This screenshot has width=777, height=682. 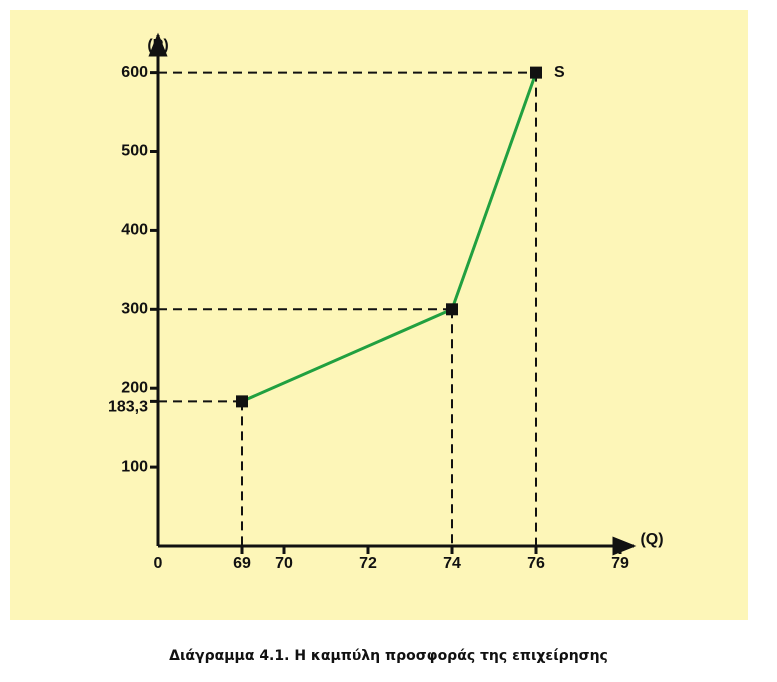 What do you see at coordinates (242, 563) in the screenshot?
I see `x-tick-label: 69` at bounding box center [242, 563].